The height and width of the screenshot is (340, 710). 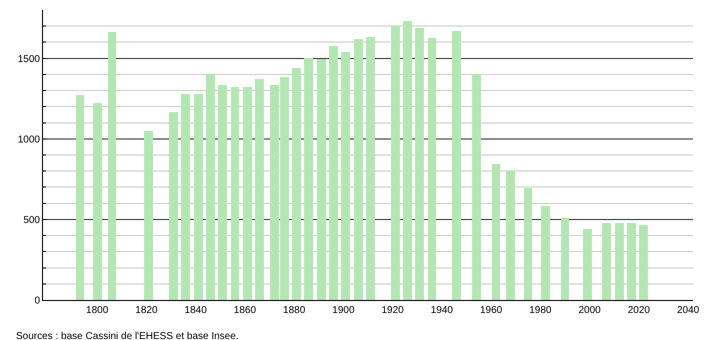 I want to click on y-tick-label: 1000, so click(x=29, y=140).